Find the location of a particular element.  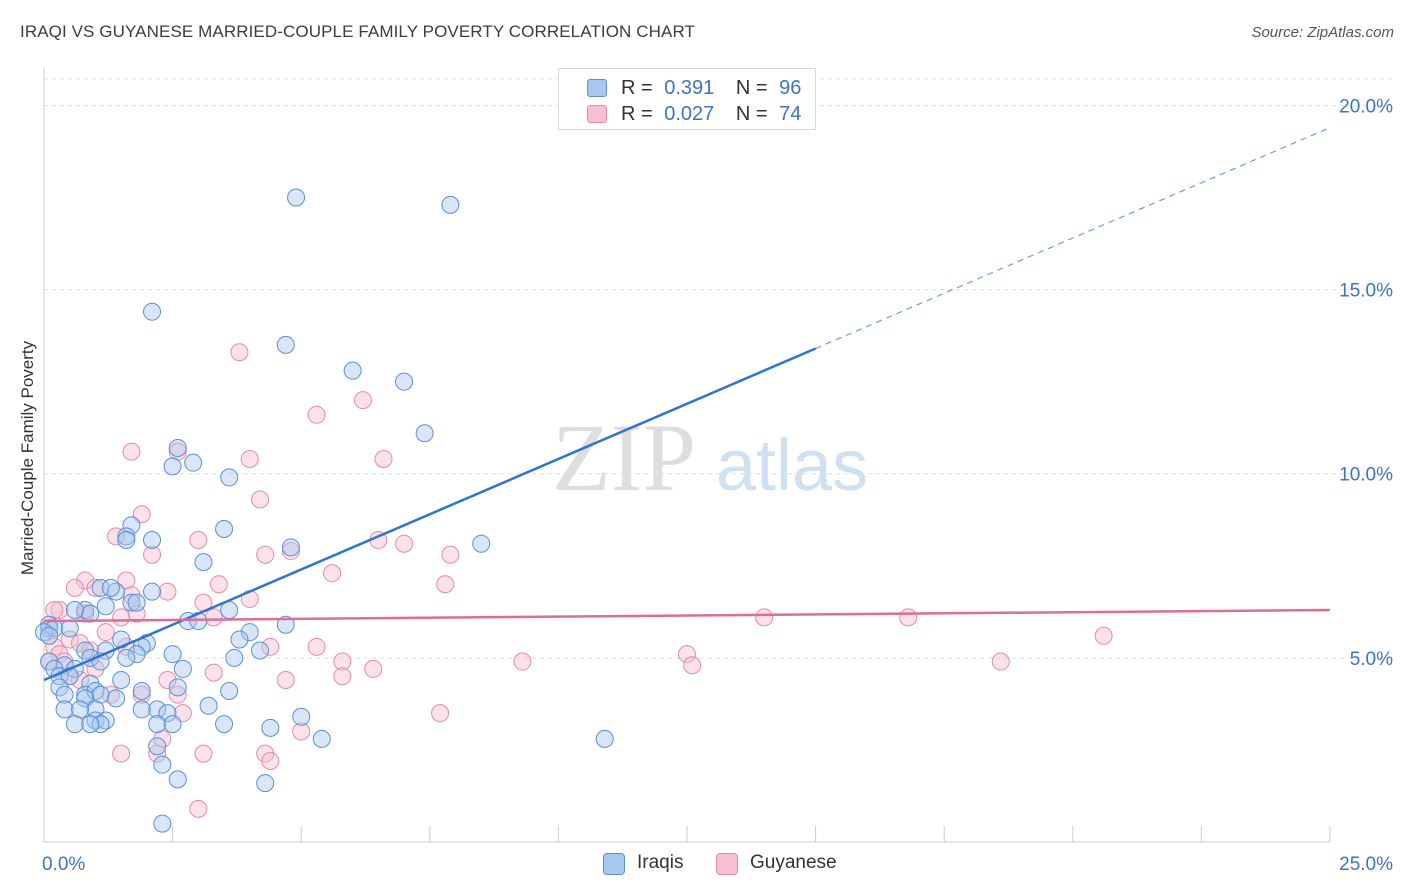

legend-label-guyanese: Guyanese is located at coordinates (793, 862).